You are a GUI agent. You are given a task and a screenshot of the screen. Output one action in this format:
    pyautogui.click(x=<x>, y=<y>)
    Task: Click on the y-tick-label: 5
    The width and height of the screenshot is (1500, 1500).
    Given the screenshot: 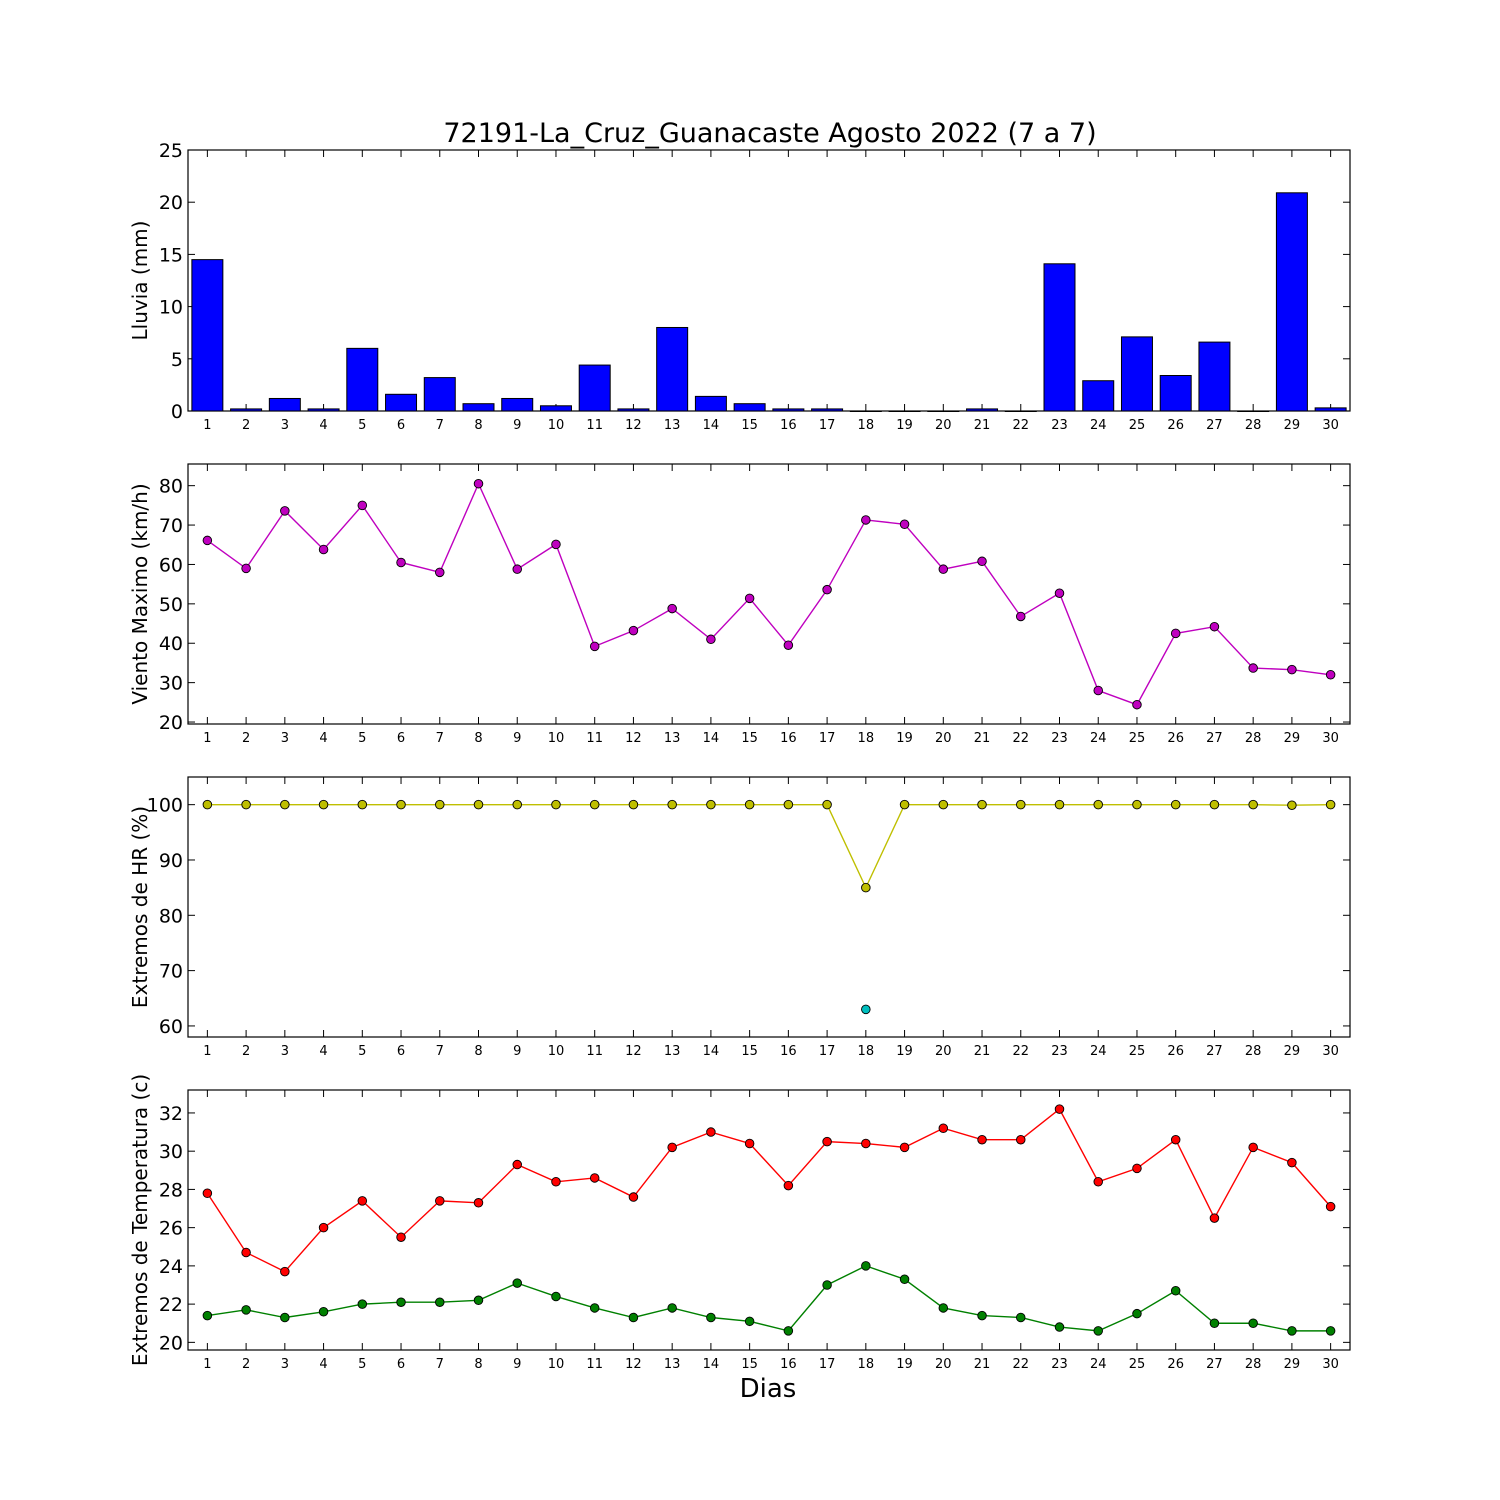 What is the action you would take?
    pyautogui.click(x=177, y=360)
    